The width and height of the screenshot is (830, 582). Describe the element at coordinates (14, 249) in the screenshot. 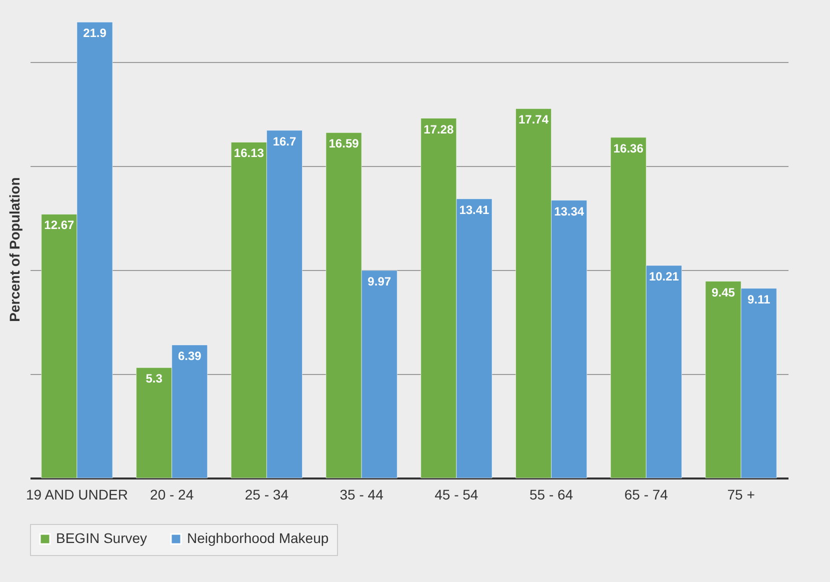

I see `y-axis-title: Percent of Population` at that location.